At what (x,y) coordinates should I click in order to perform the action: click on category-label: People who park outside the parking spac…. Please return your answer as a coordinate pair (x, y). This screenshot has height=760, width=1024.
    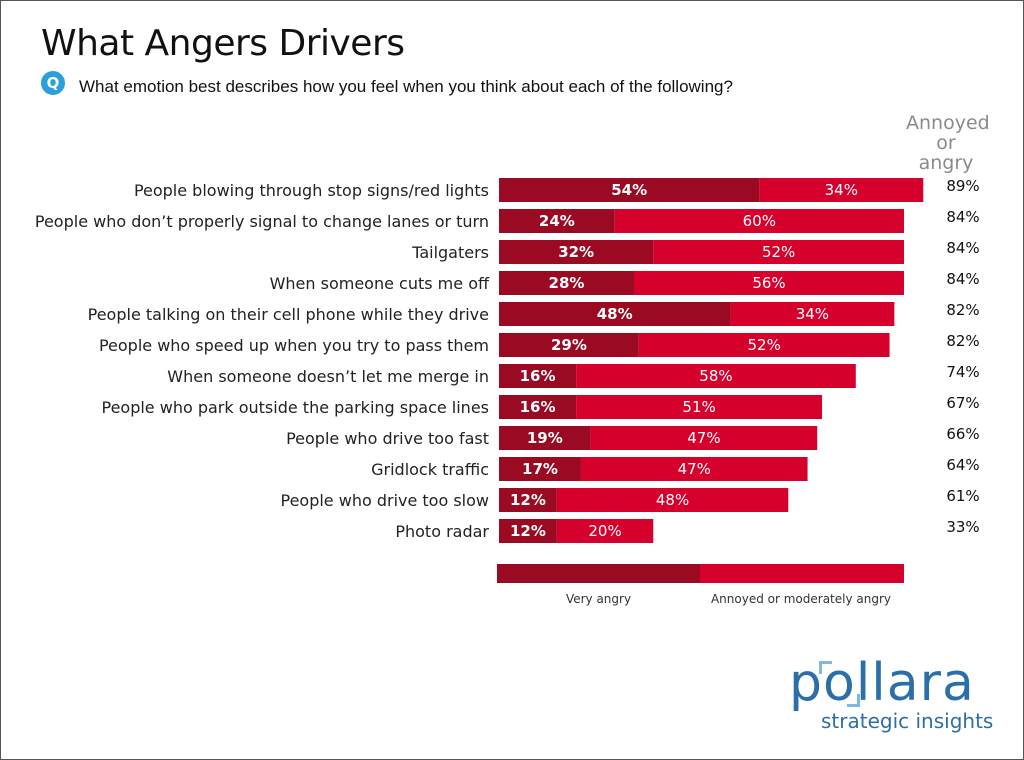
    Looking at the image, I should click on (295, 407).